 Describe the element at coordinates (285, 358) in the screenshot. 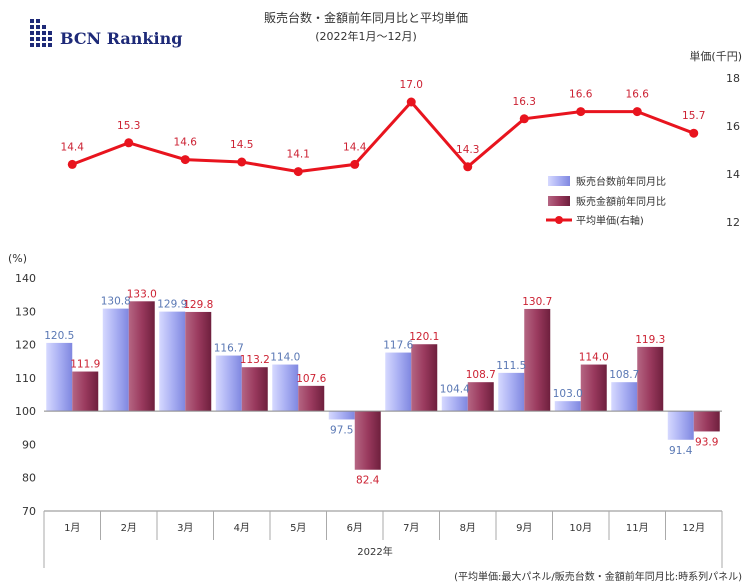

I see `label-units-5: 114.0` at that location.